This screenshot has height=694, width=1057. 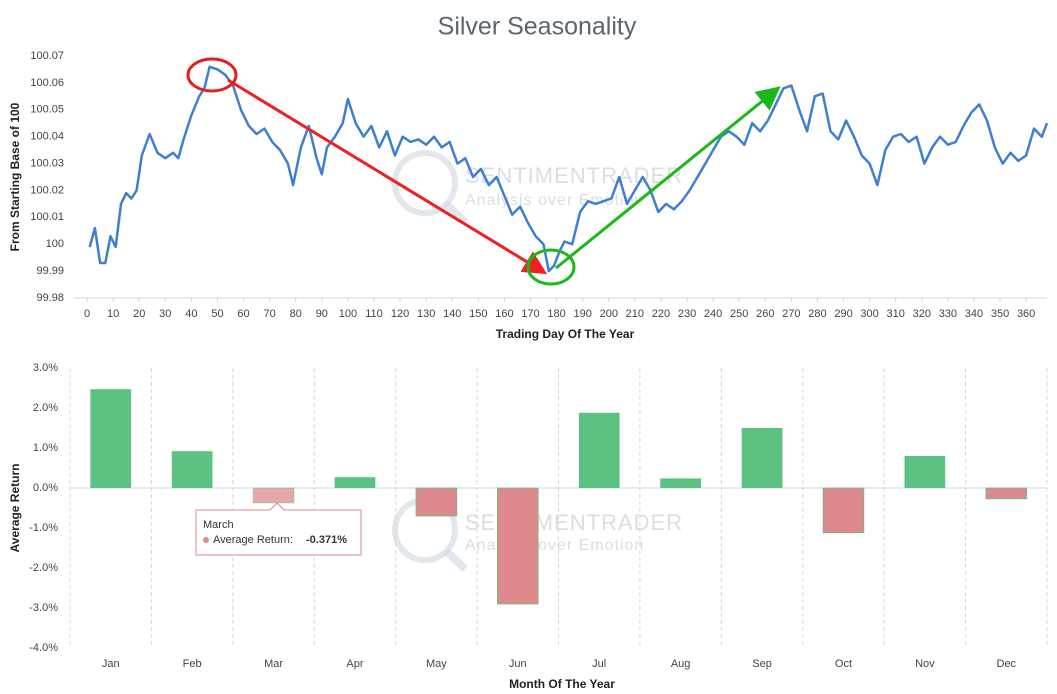 I want to click on y-tick-label: 99.99, so click(x=50, y=271).